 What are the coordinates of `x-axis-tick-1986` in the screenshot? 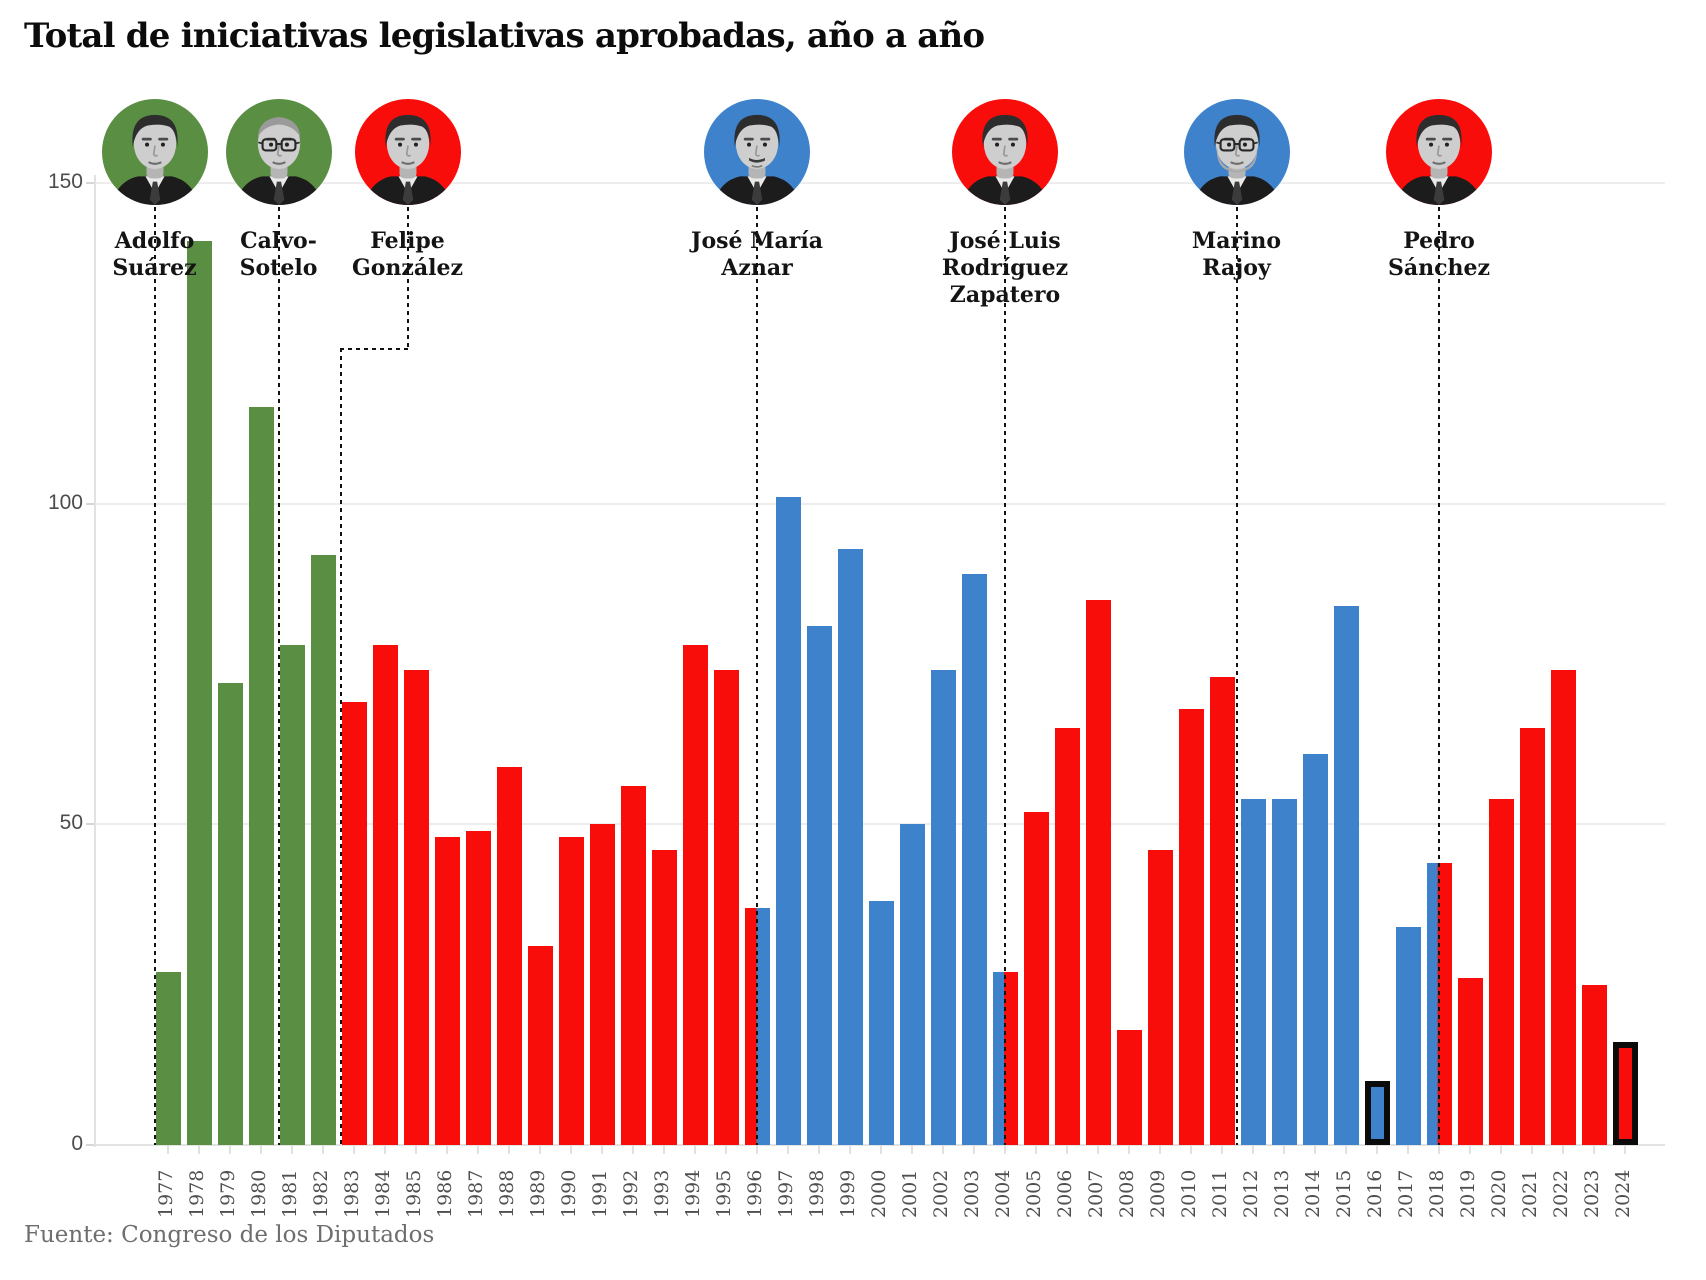 It's located at (447, 1149).